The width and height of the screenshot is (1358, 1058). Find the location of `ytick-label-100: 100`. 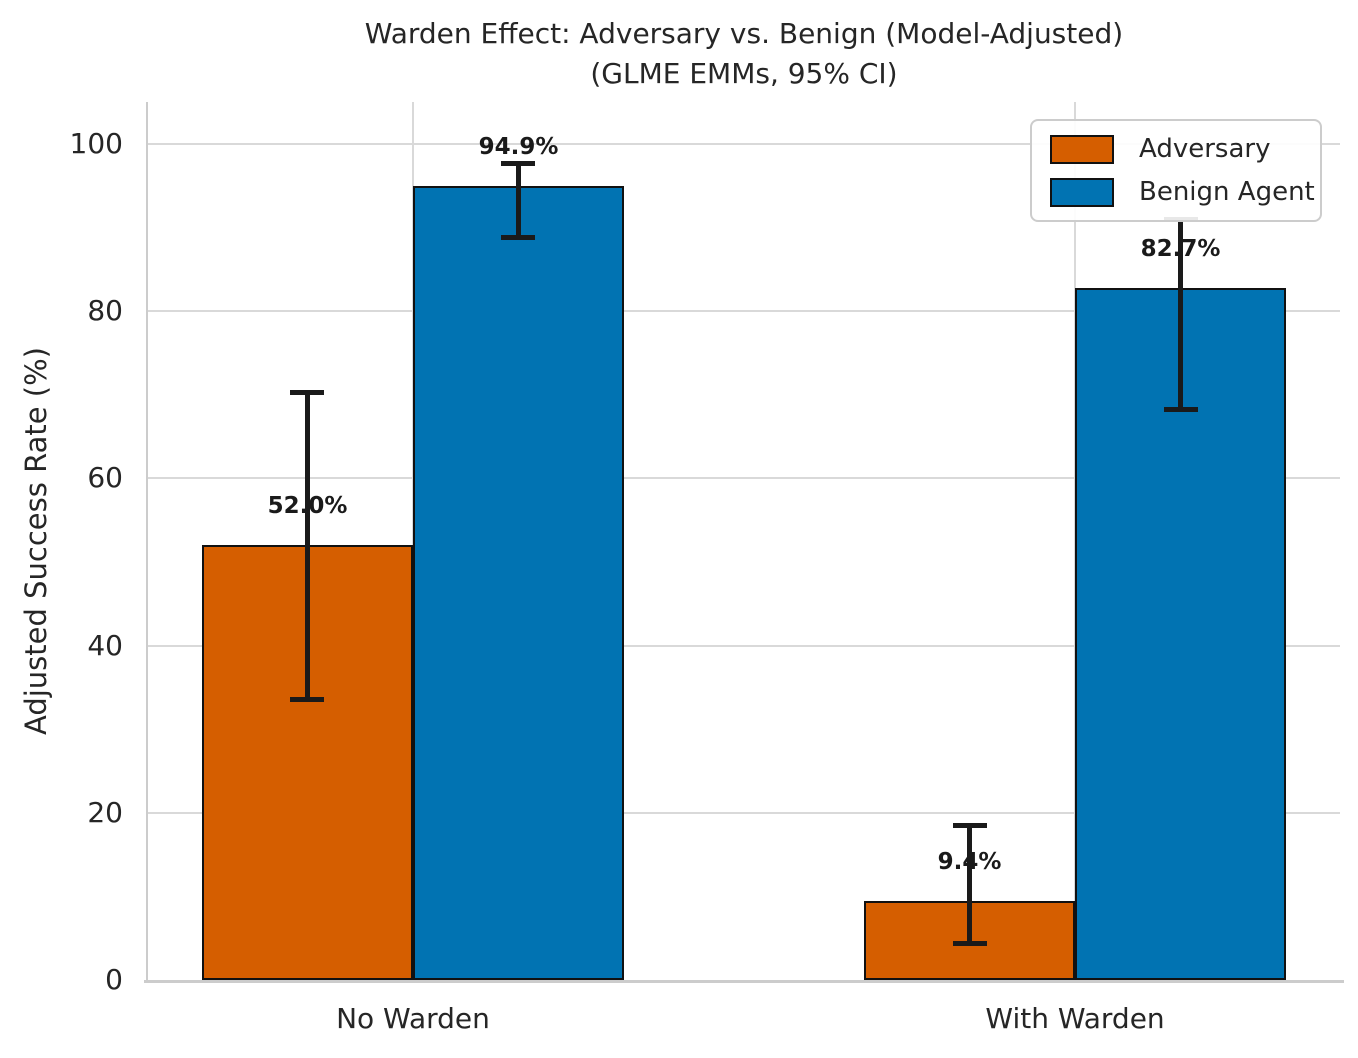

ytick-label-100: 100 is located at coordinates (96, 143).